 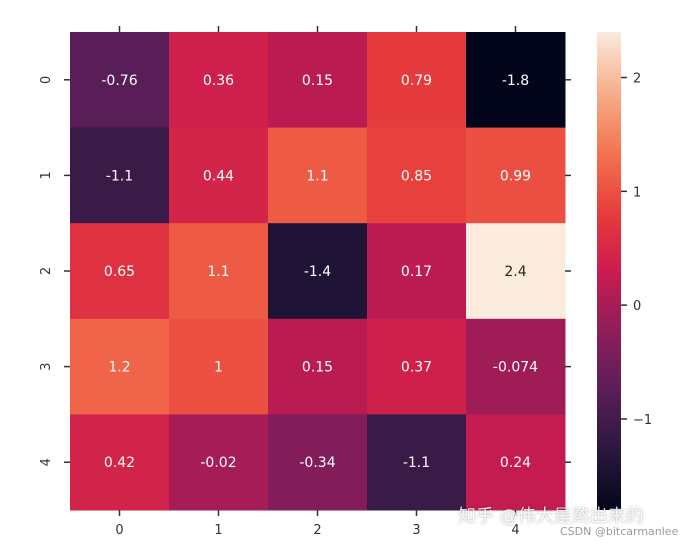 I want to click on colorbar-tick-label-3: −1, so click(x=642, y=420).